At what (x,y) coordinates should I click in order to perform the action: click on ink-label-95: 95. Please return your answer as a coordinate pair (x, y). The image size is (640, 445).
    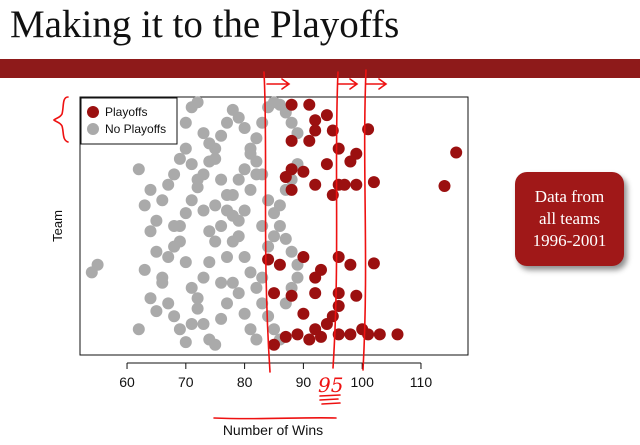
    Looking at the image, I should click on (330, 385).